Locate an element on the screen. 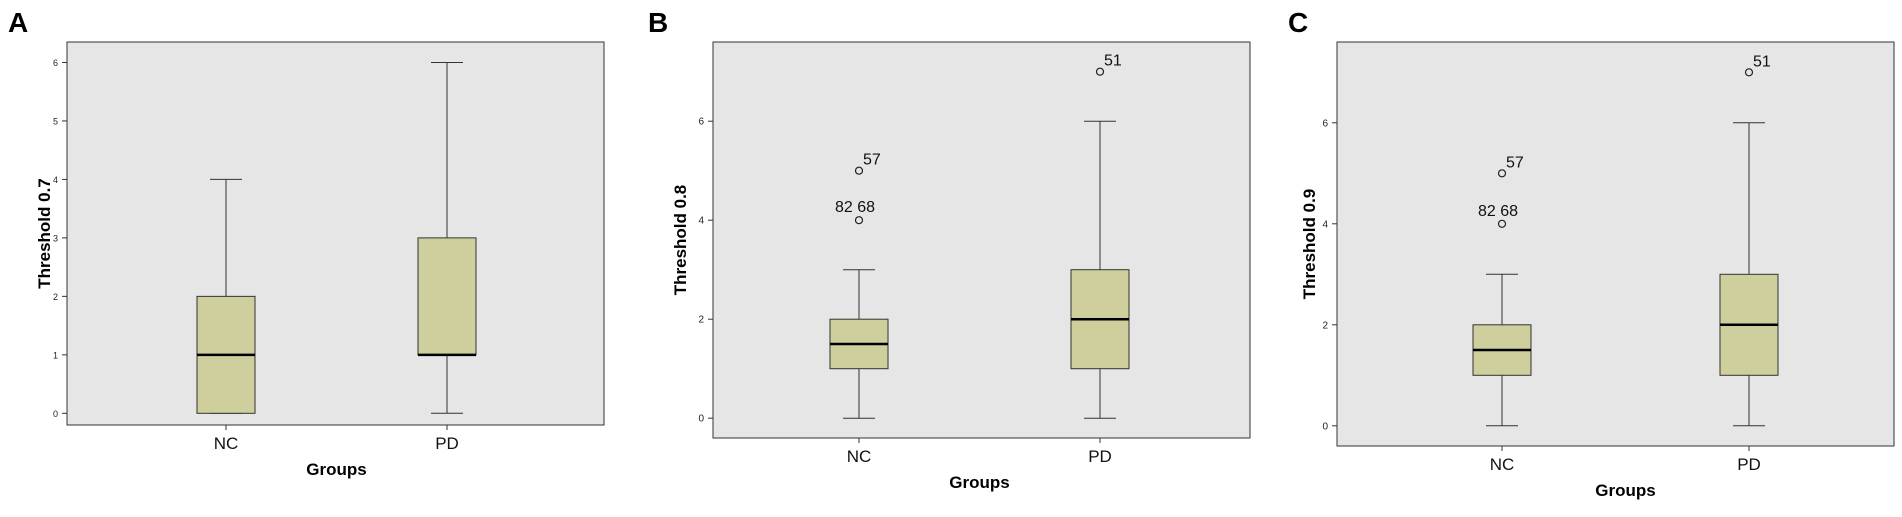 The image size is (1902, 517). panel-label: B is located at coordinates (658, 22).